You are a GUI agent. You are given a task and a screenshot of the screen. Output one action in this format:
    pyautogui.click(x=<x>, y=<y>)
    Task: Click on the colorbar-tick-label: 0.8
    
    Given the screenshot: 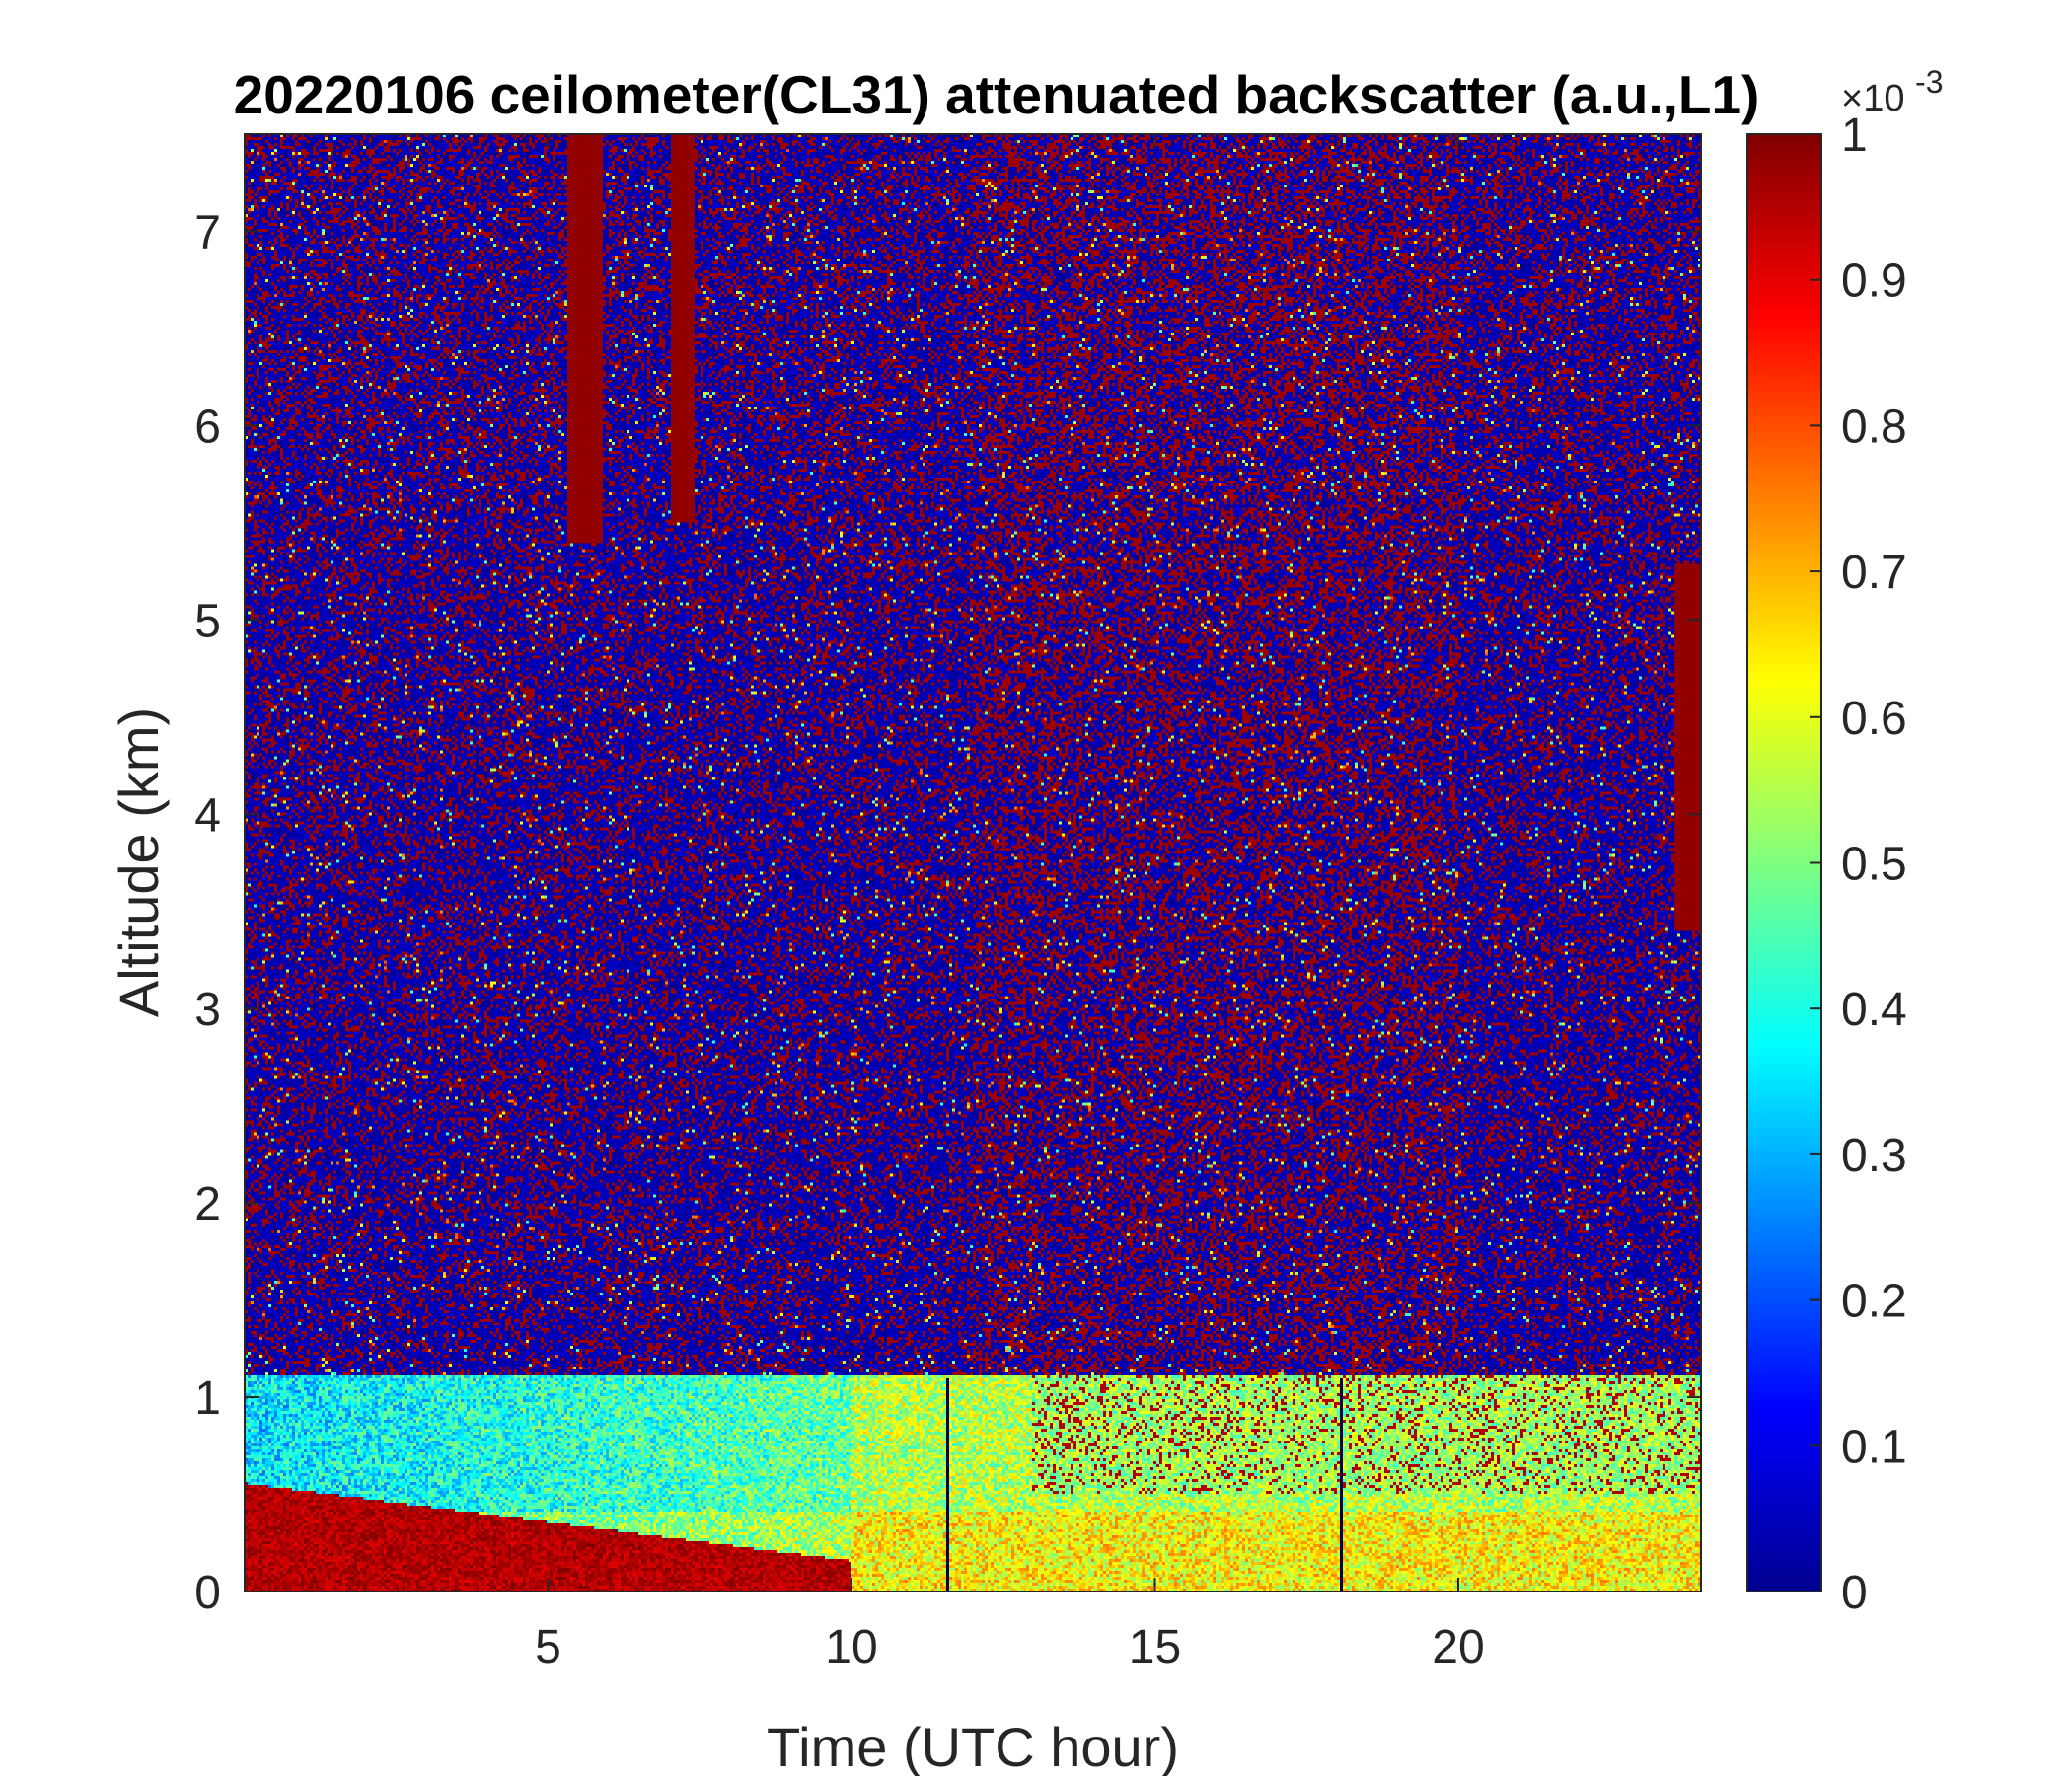 What is the action you would take?
    pyautogui.click(x=1874, y=427)
    